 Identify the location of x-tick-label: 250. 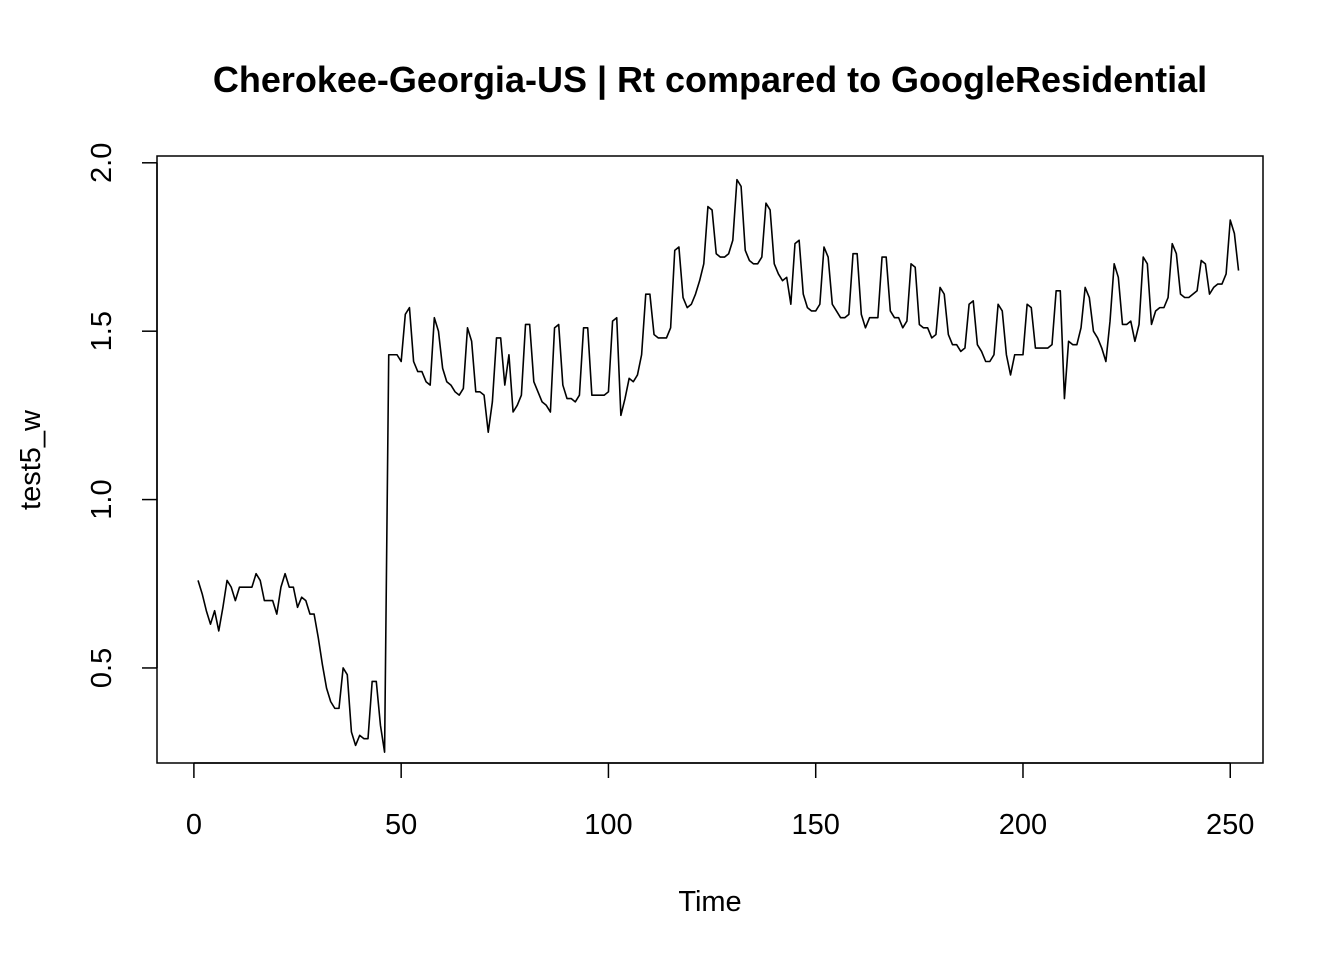
(1230, 825).